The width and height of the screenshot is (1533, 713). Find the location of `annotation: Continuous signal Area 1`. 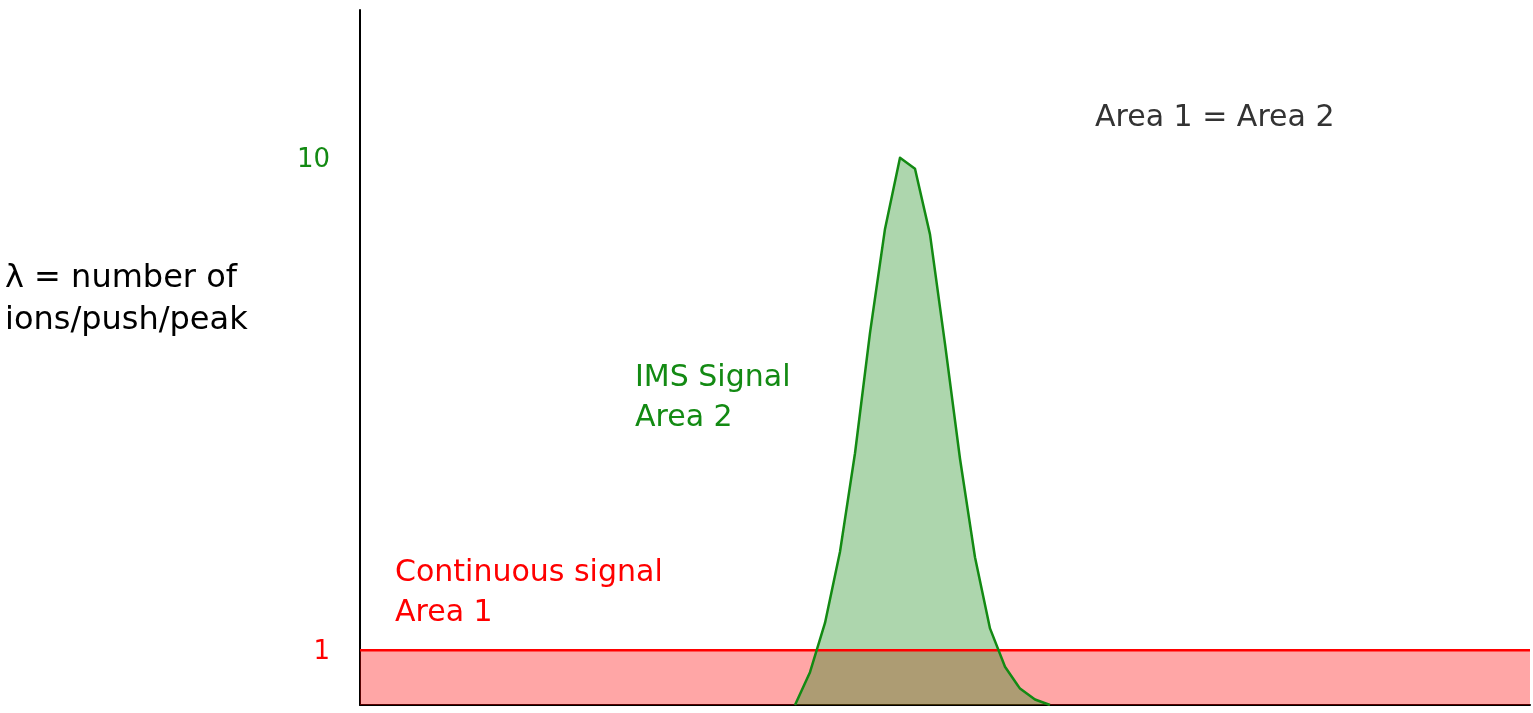

annotation: Continuous signal Area 1 is located at coordinates (534, 590).